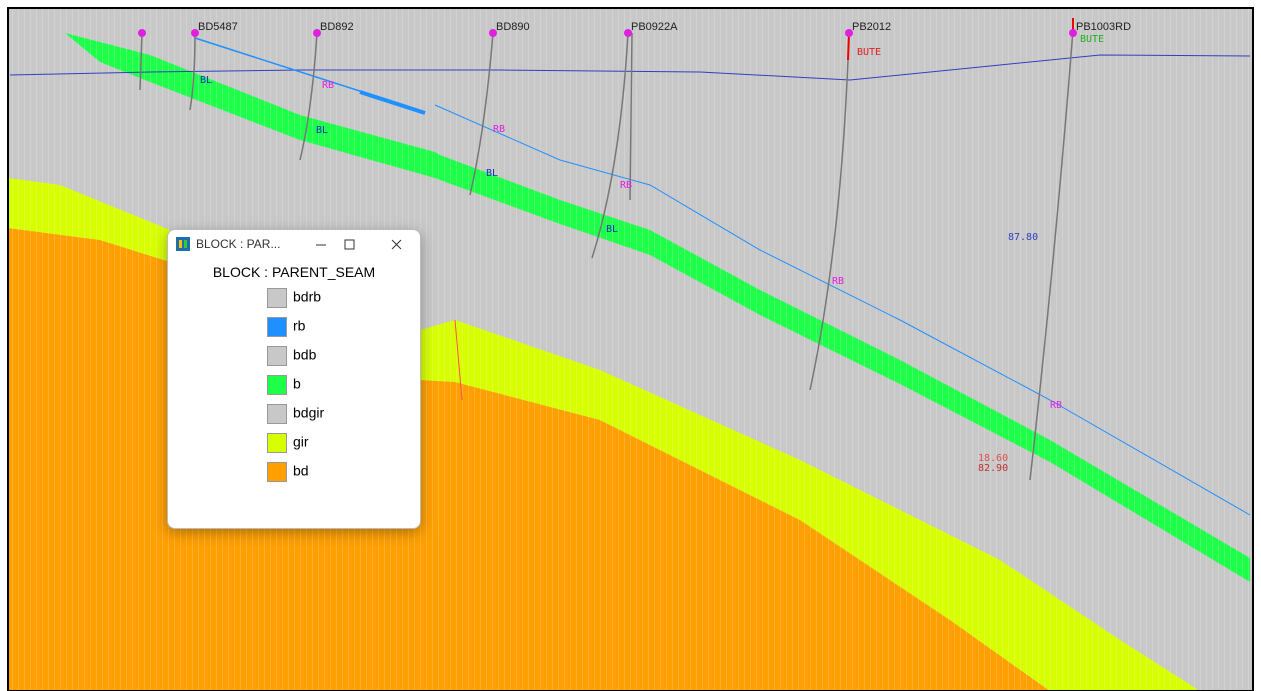  I want to click on legend-item: bdrb, so click(294, 298).